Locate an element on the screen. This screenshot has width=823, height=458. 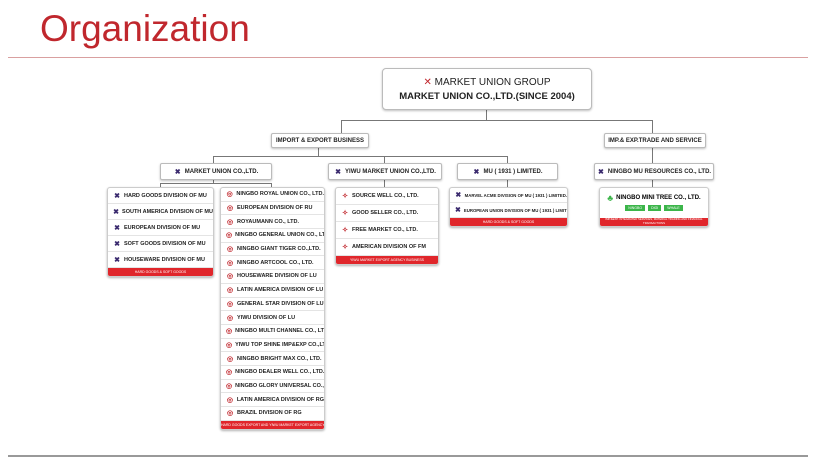
brand-tag: DIGI is located at coordinates (655, 208).